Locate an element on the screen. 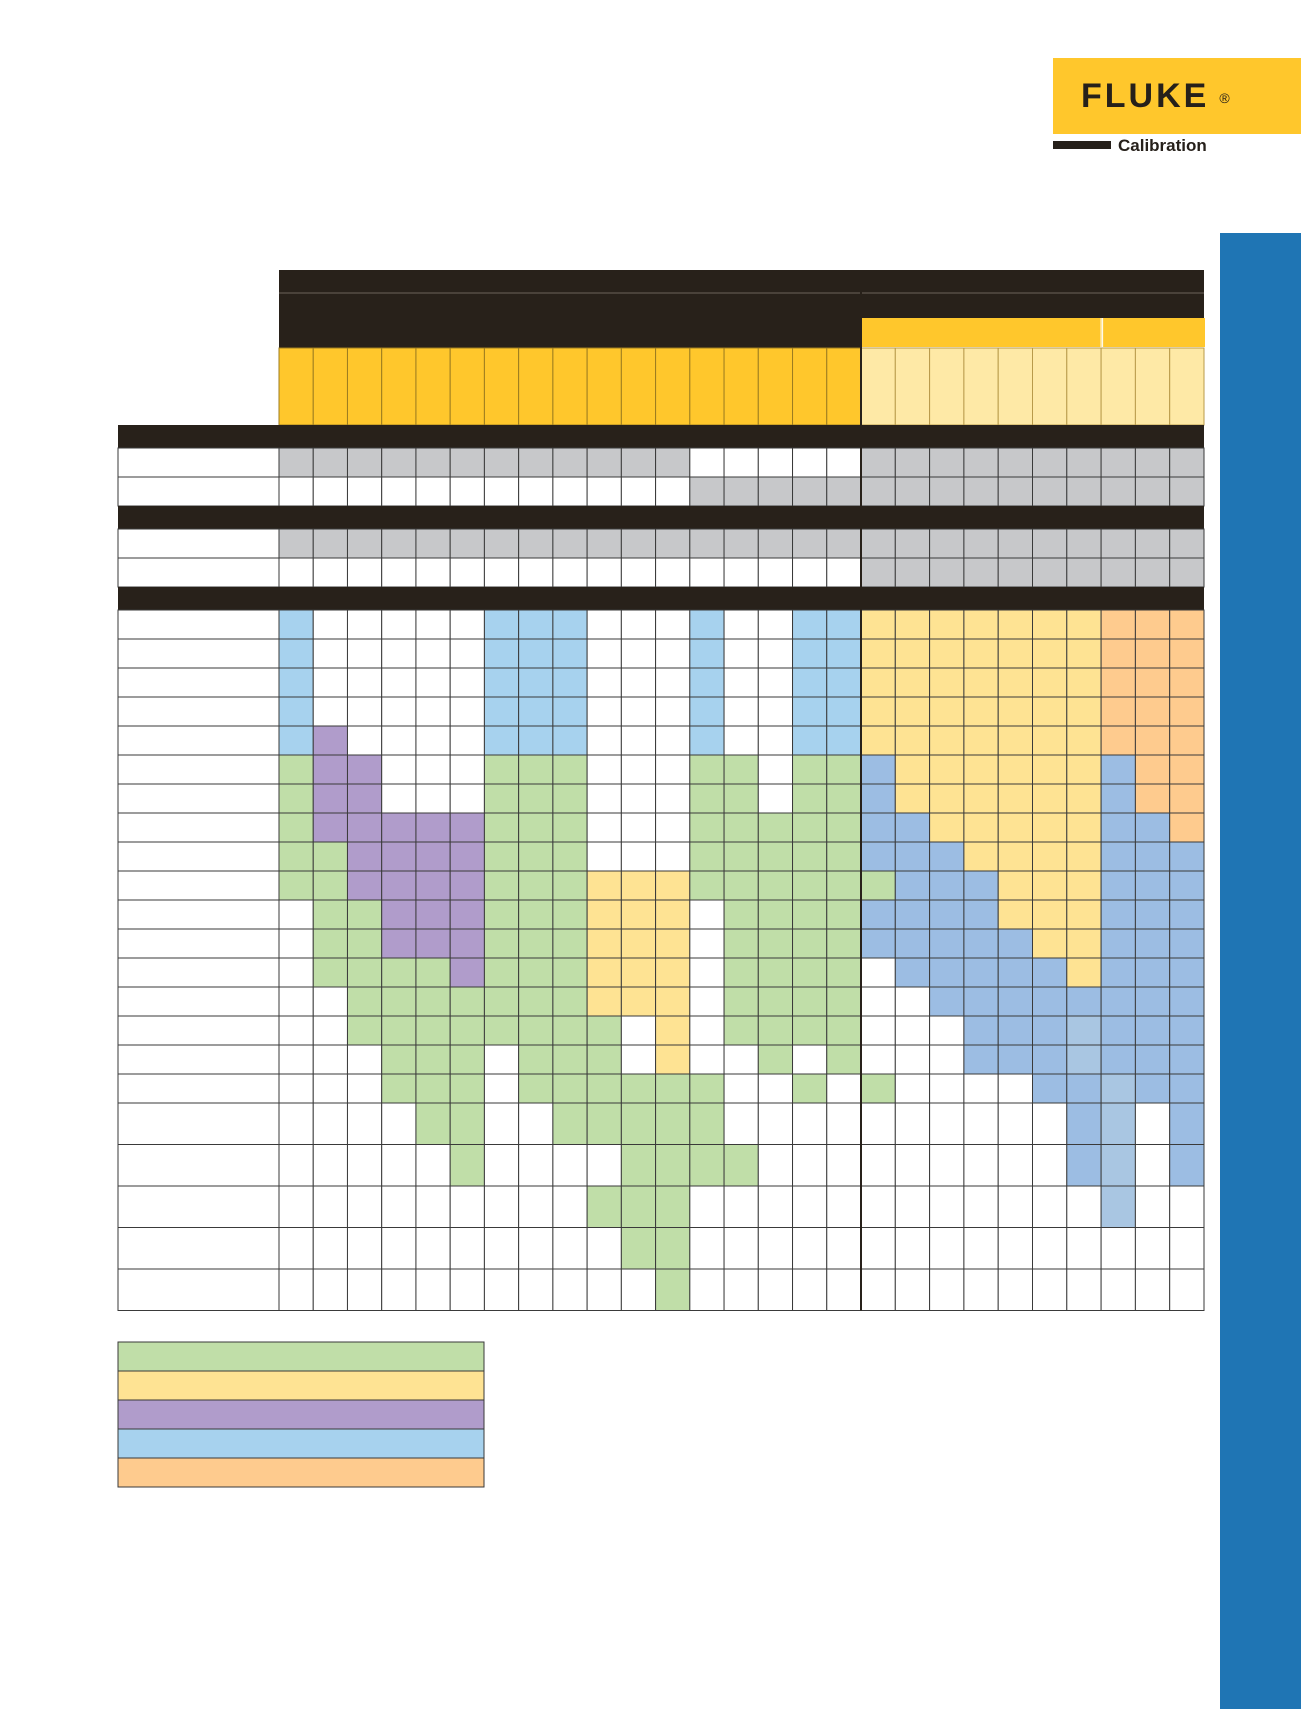  legend-swatch is located at coordinates (301, 1385).